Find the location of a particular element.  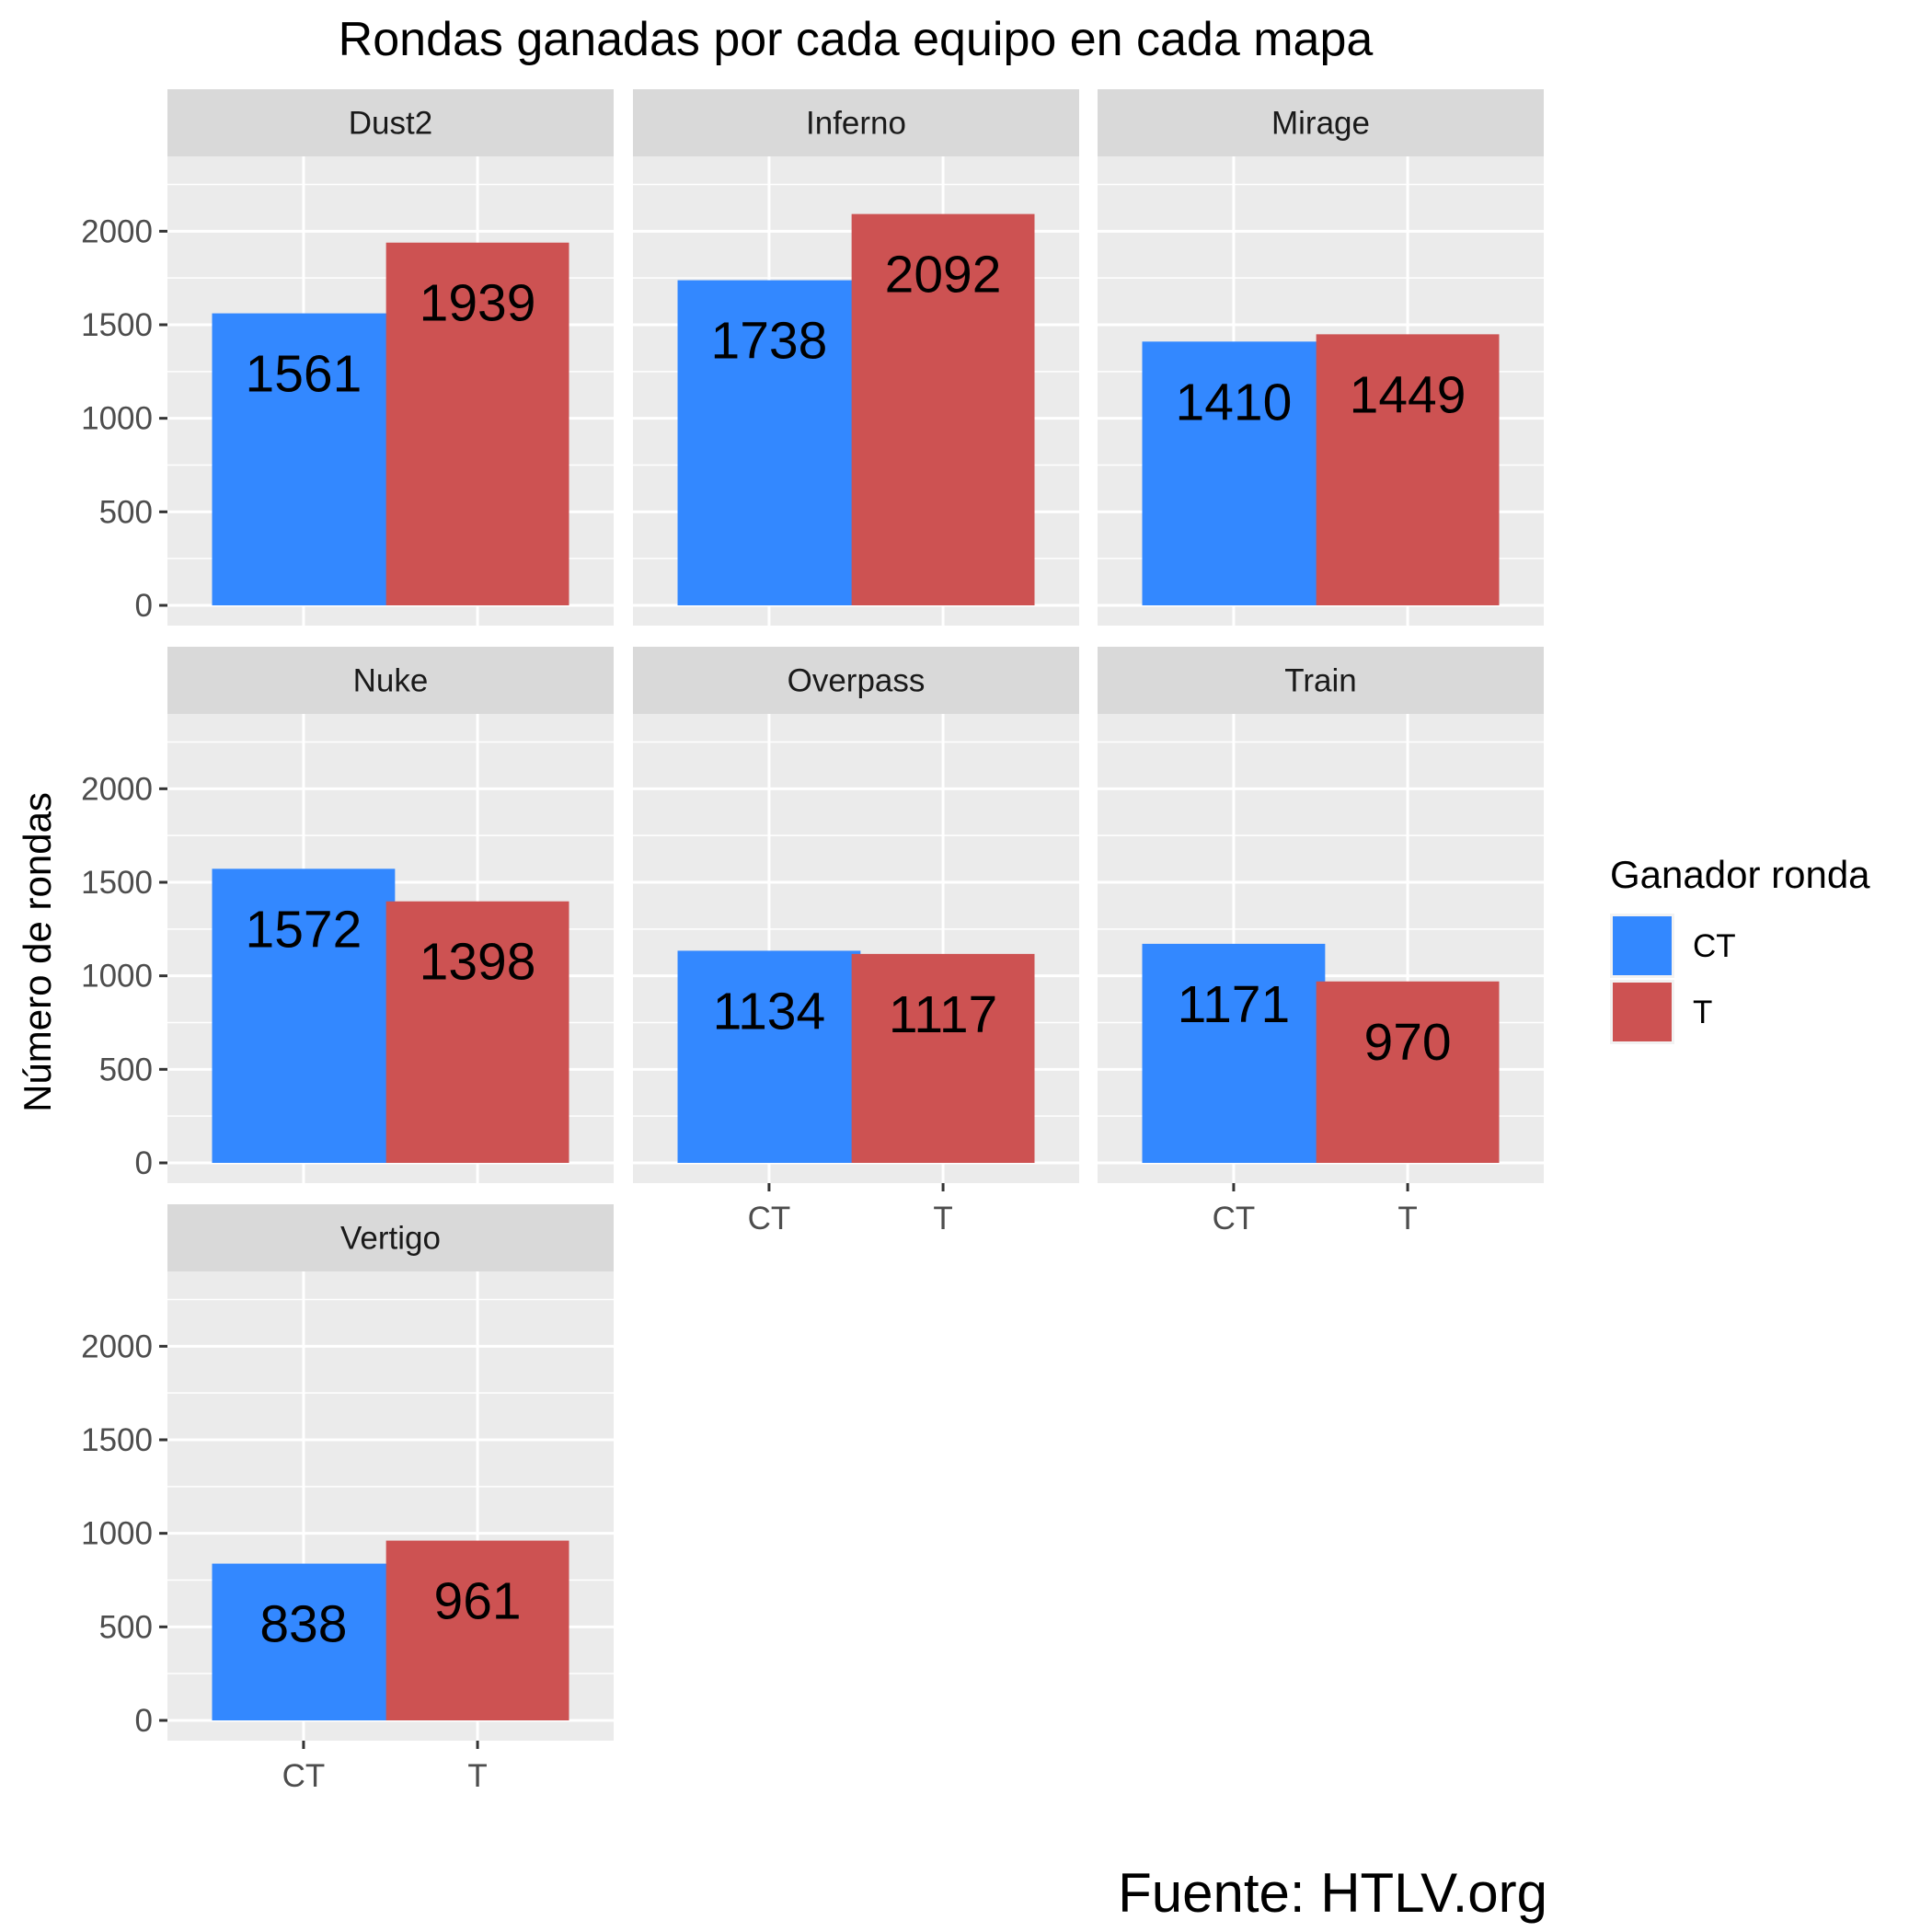

facet-inferno: Inferno 1738 2092 is located at coordinates (856, 357).